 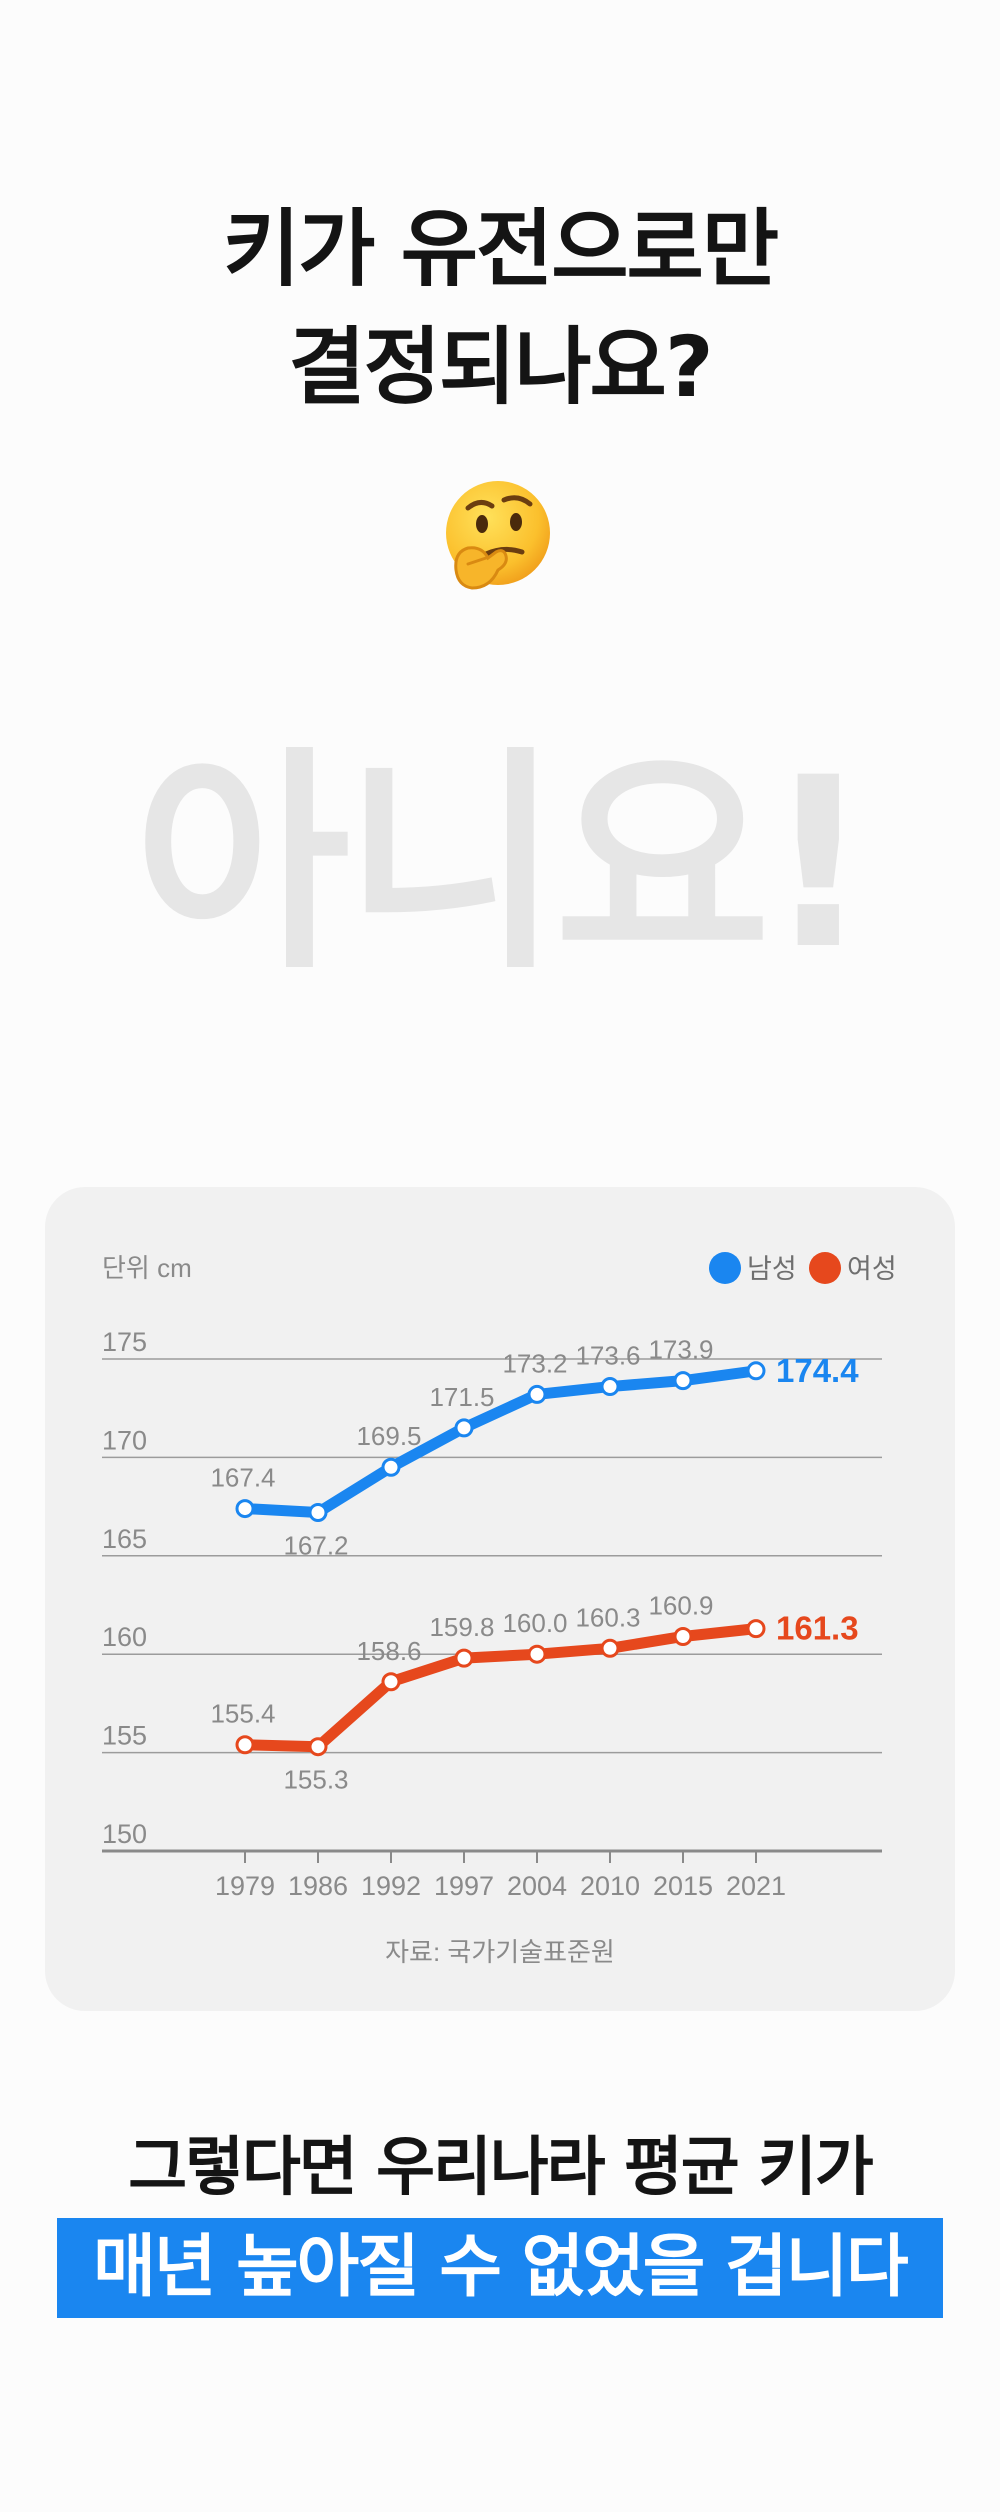 I want to click on unit-label: 단위 cm, so click(x=147, y=1268).